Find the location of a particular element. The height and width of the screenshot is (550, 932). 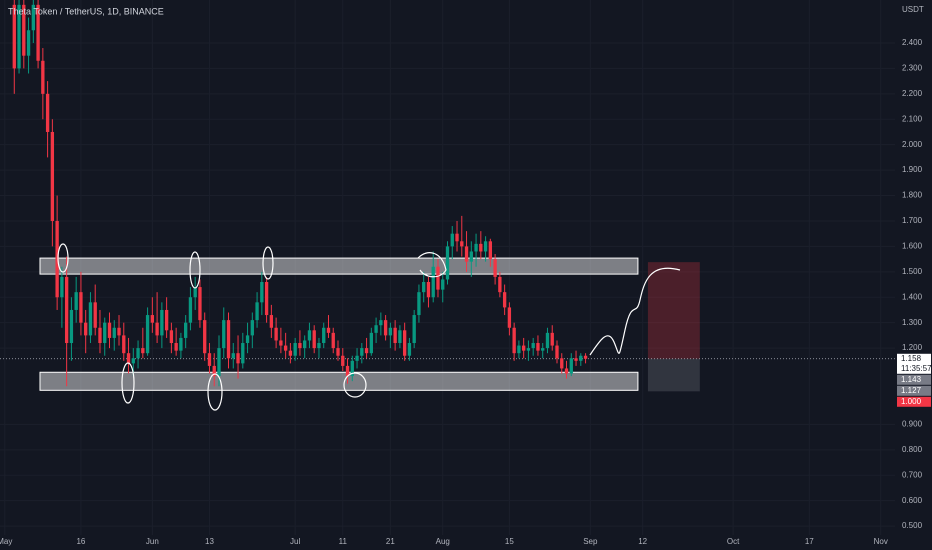

x-tick-label: 11 is located at coordinates (343, 541).